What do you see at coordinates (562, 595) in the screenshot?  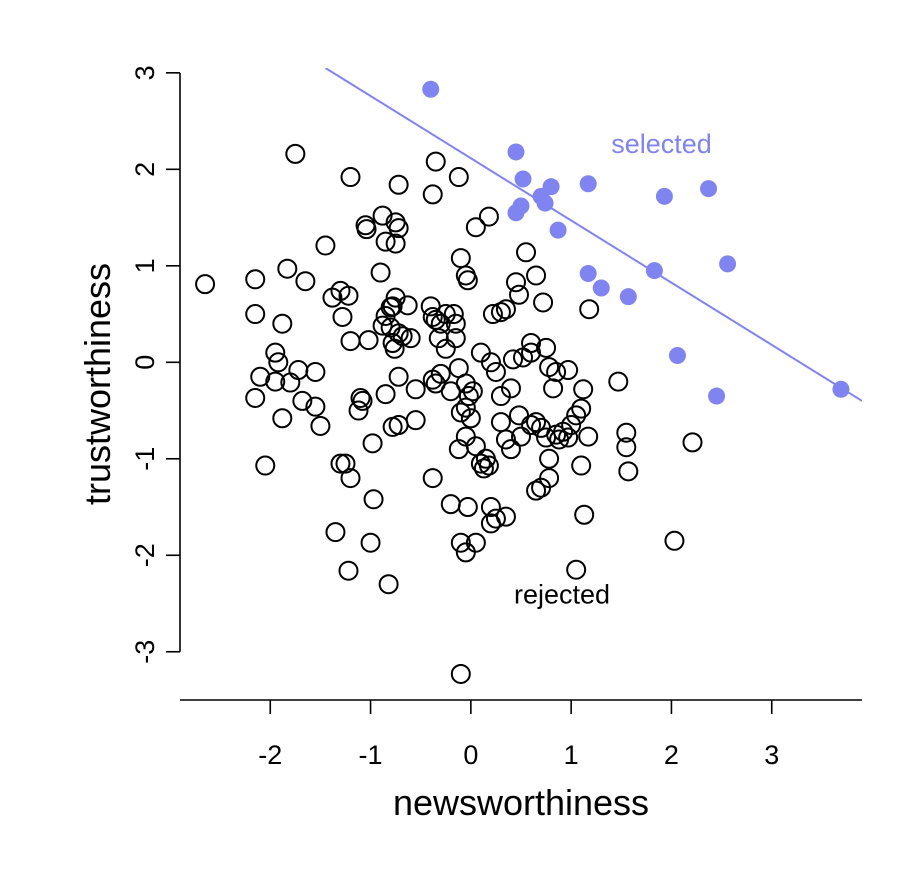 I see `annotation-rejected: rejected` at bounding box center [562, 595].